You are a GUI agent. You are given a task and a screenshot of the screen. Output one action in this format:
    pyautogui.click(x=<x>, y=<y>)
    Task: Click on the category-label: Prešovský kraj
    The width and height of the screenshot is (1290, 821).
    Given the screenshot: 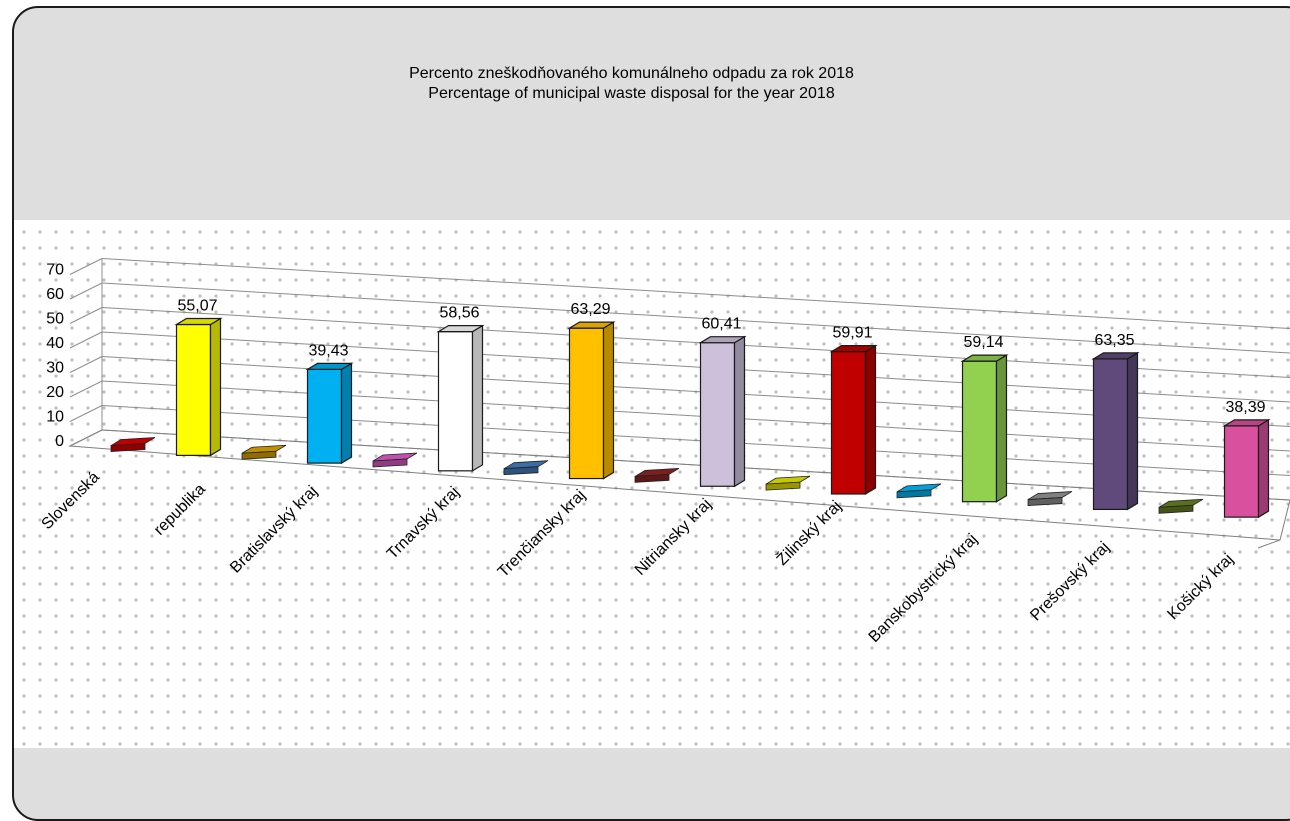 What is the action you would take?
    pyautogui.click(x=1070, y=582)
    